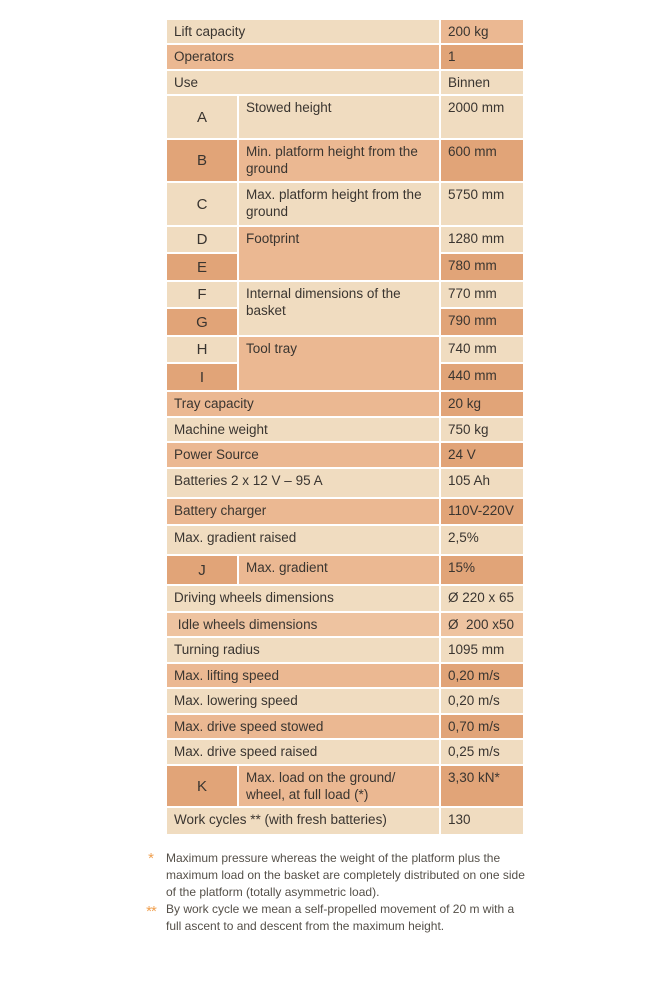 This screenshot has height=1000, width=666. I want to click on table-row: Battery charger 110V-220V, so click(345, 511).